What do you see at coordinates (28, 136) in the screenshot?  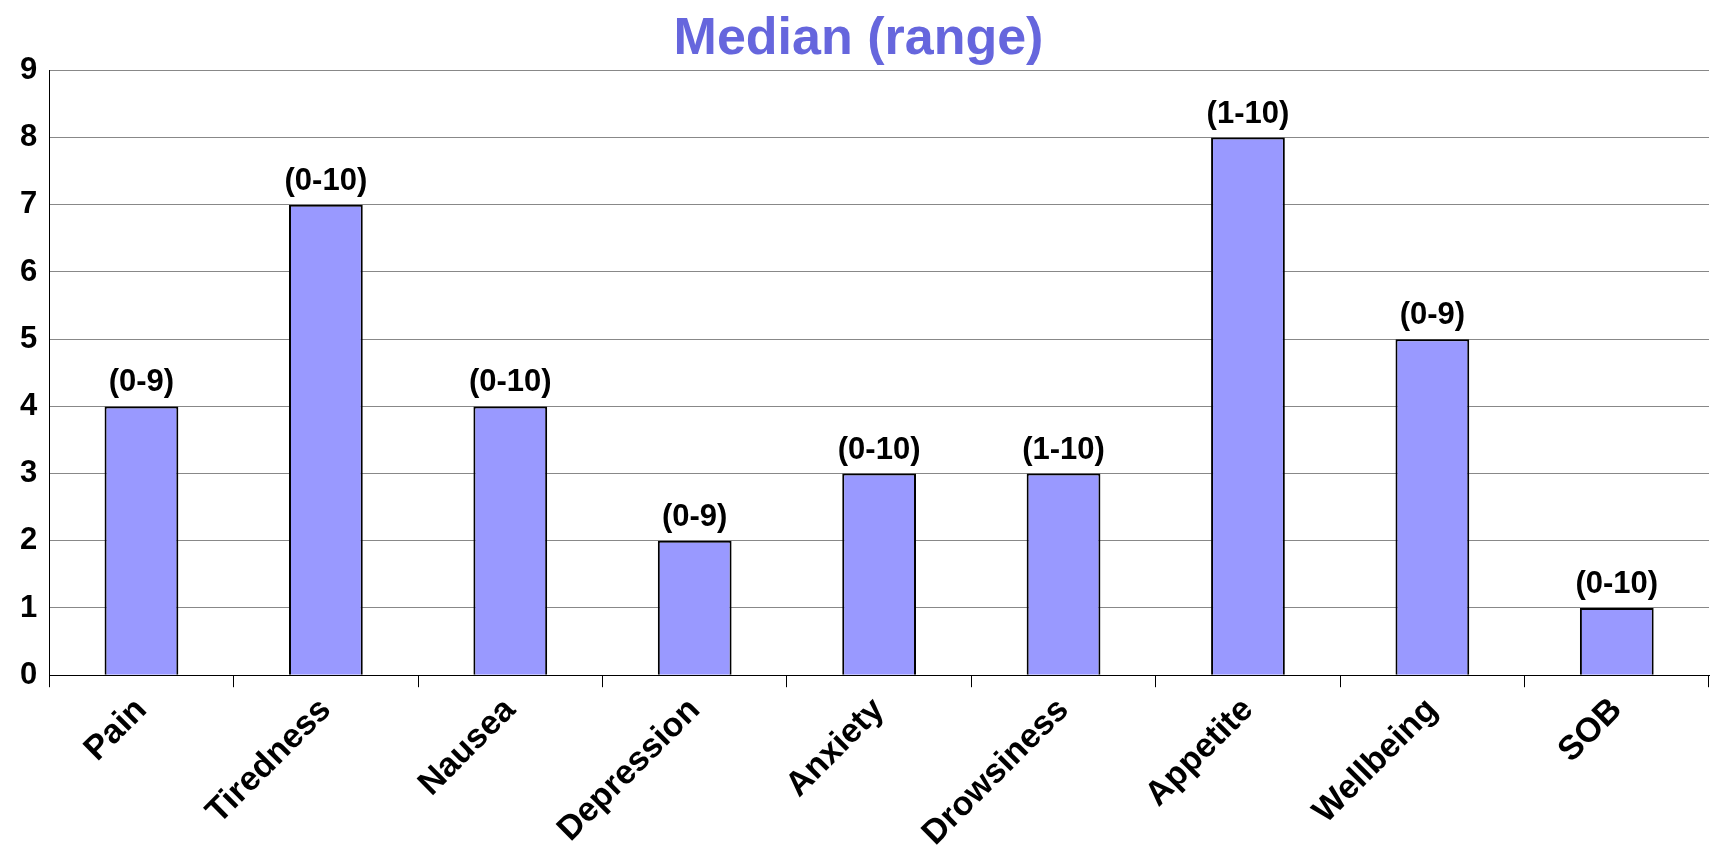 I see `y-tick-label: 8` at bounding box center [28, 136].